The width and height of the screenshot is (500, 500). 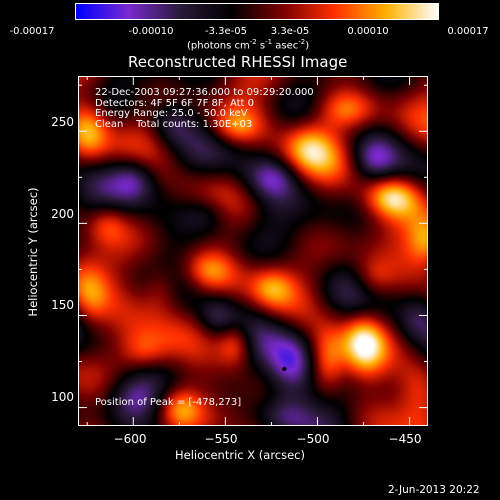 I want to click on annotation-clean: Clean Total counts: 1.30E+03, so click(x=174, y=124).